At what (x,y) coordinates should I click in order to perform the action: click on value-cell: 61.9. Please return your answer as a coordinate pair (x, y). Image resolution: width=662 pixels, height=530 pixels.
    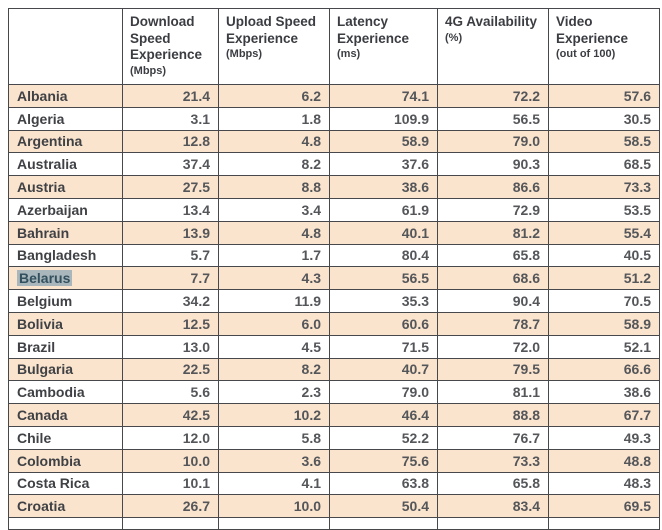
    Looking at the image, I should click on (383, 209).